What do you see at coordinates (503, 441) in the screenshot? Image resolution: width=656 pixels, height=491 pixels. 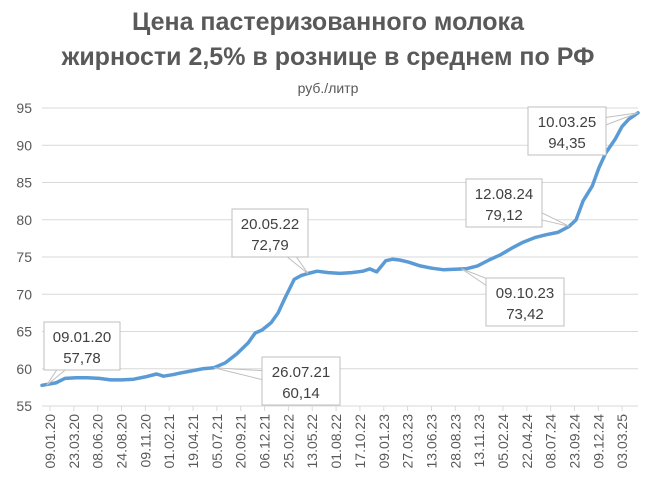 I see `x-tick-label: 05.02.24` at bounding box center [503, 441].